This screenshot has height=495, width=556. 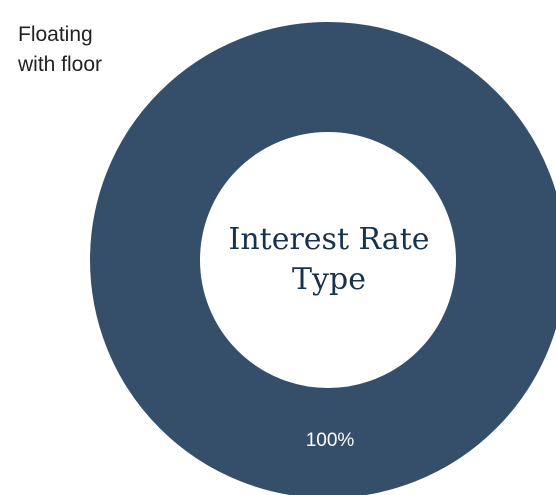 What do you see at coordinates (330, 440) in the screenshot?
I see `slice-value-label: 100%` at bounding box center [330, 440].